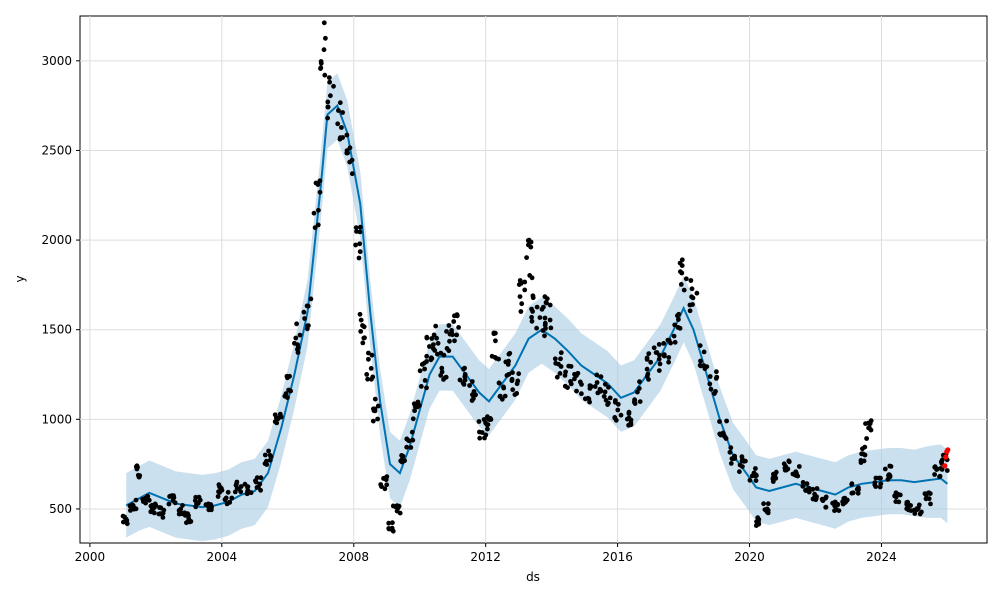  Describe the element at coordinates (56, 419) in the screenshot. I see `y-tick-label: 1000` at that location.